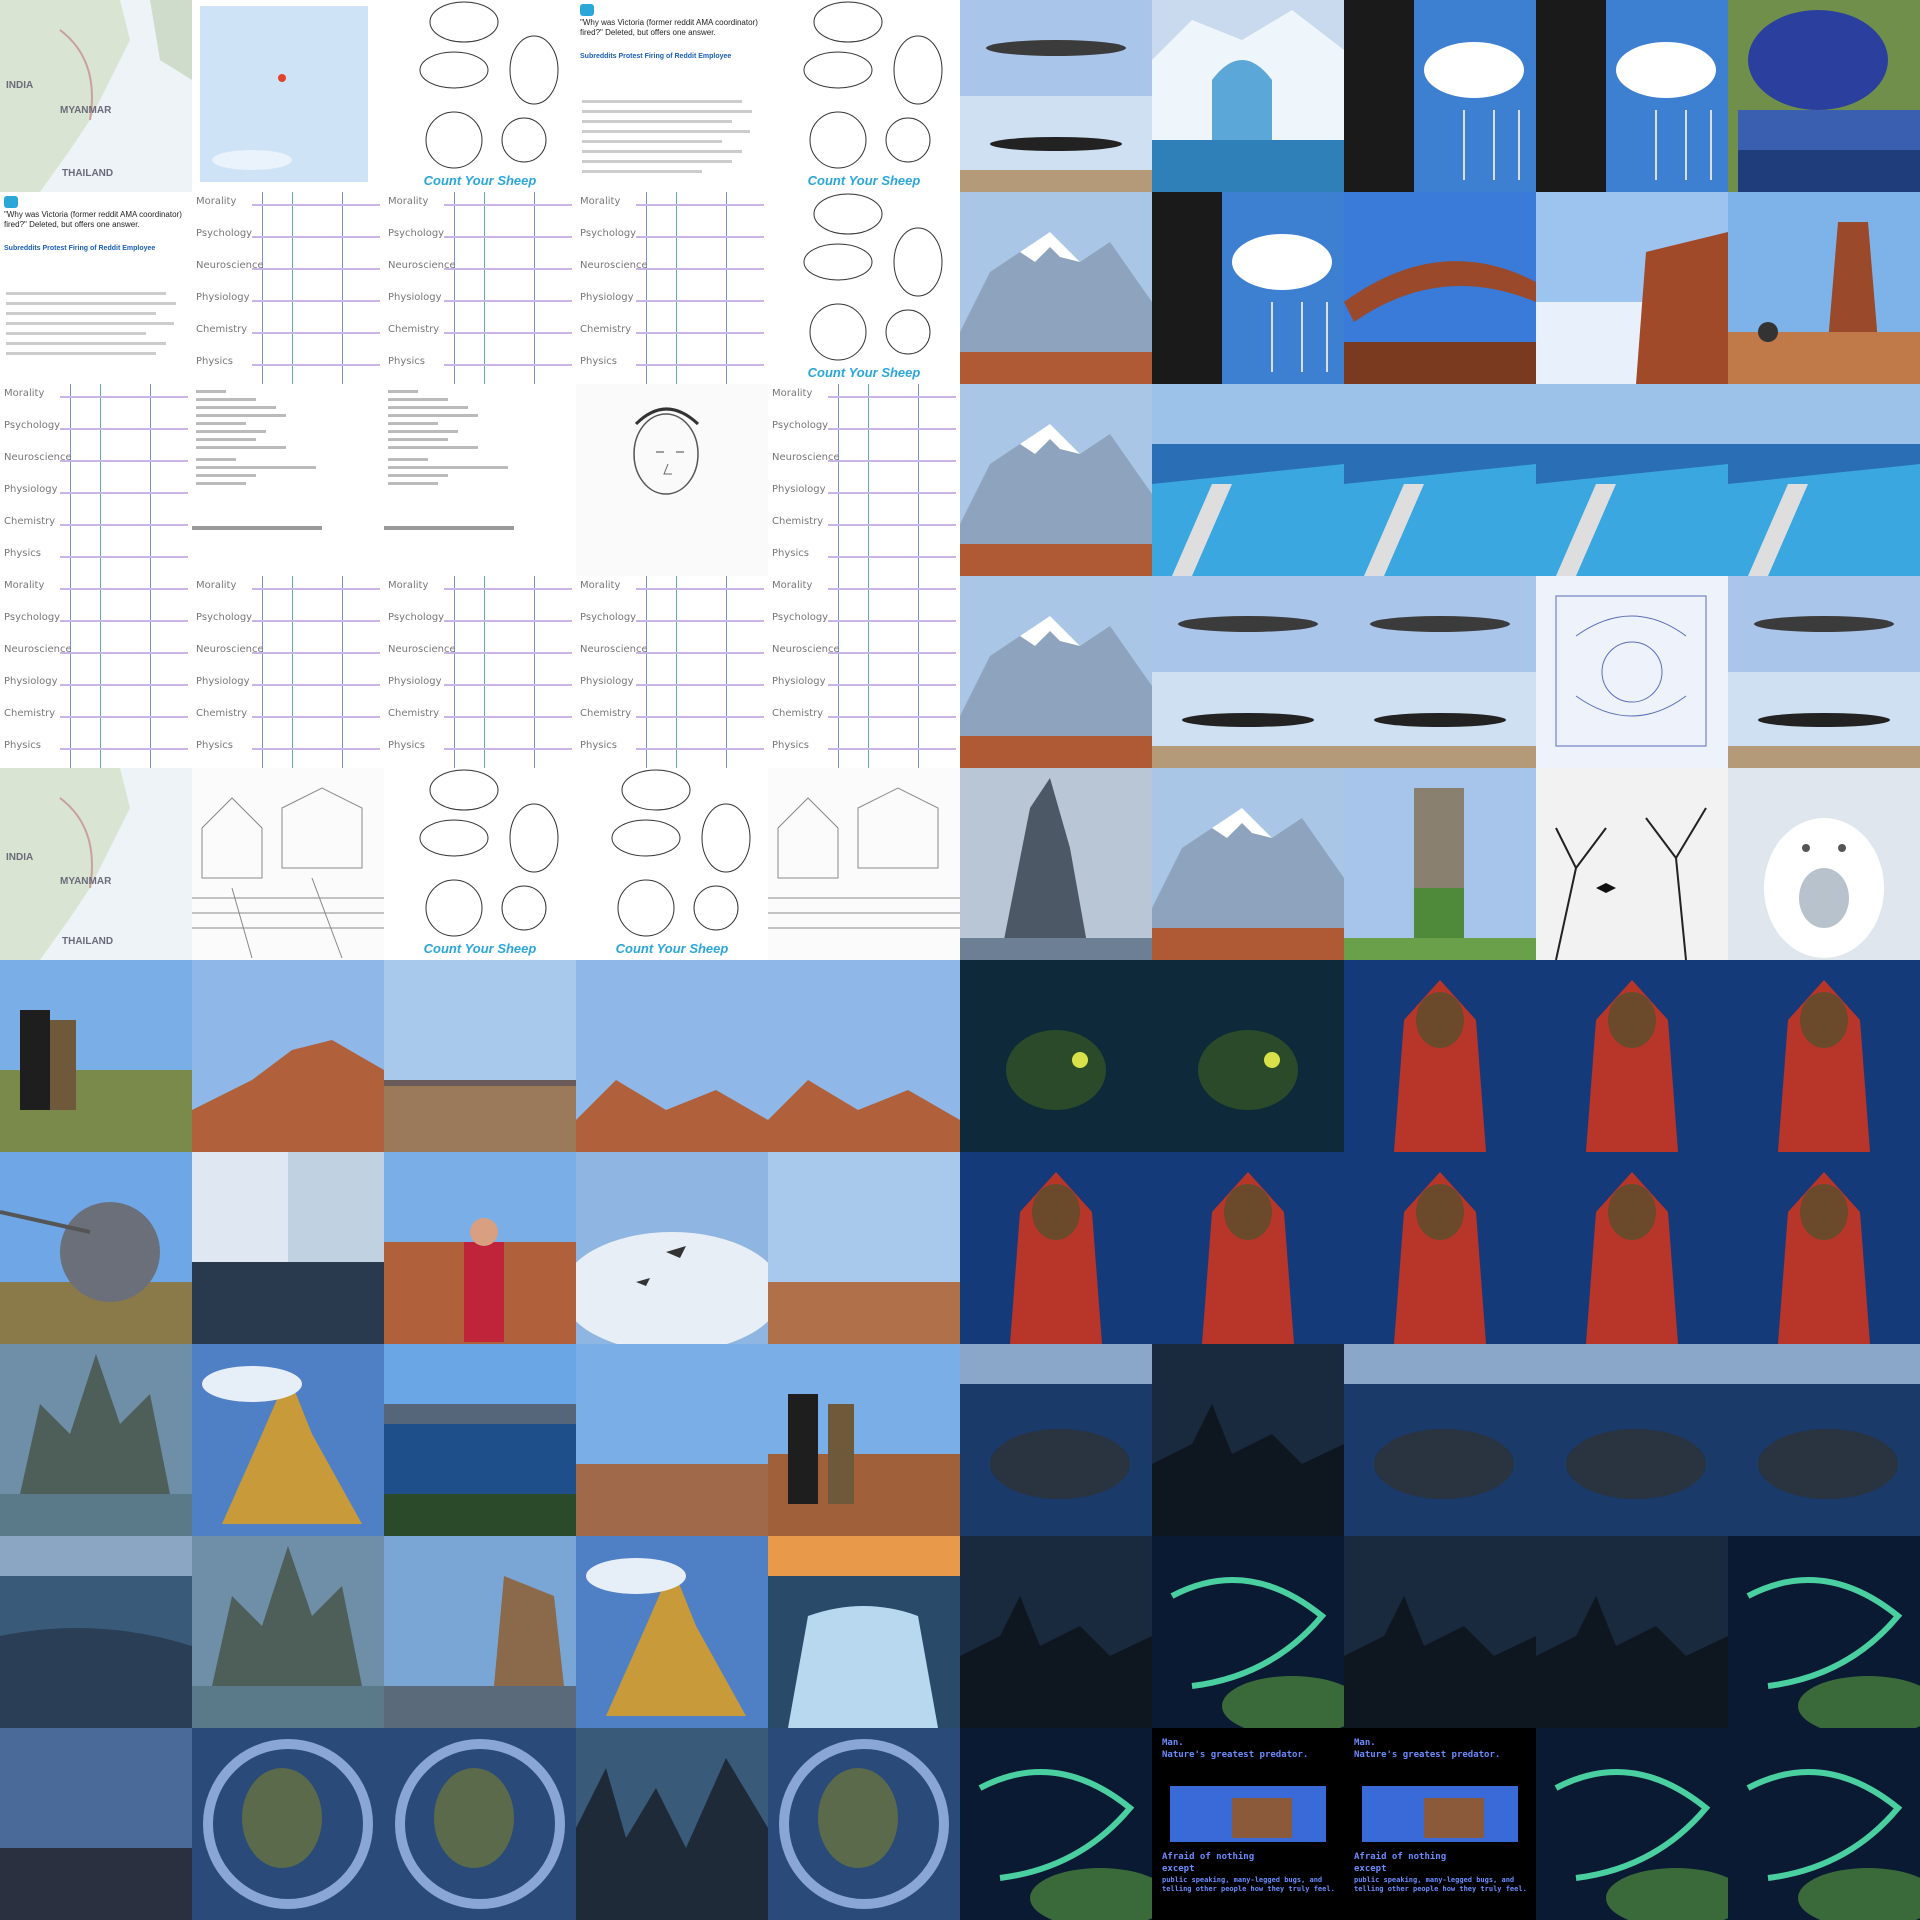 This screenshot has width=1920, height=1920. What do you see at coordinates (288, 96) in the screenshot?
I see `thumb-sky-balloon` at bounding box center [288, 96].